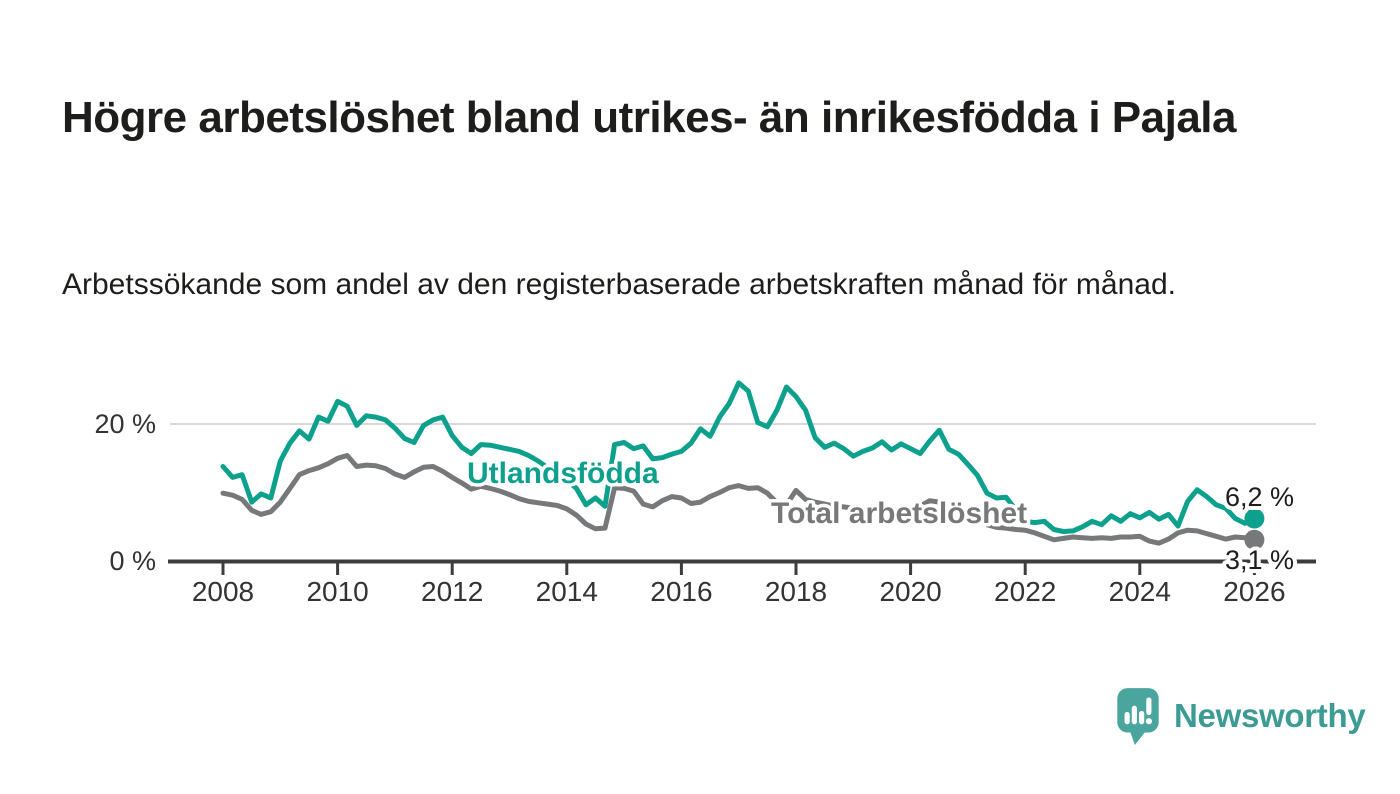 Image resolution: width=1400 pixels, height=794 pixels. I want to click on newsworthy-logo: Newsworthy, so click(1240, 716).